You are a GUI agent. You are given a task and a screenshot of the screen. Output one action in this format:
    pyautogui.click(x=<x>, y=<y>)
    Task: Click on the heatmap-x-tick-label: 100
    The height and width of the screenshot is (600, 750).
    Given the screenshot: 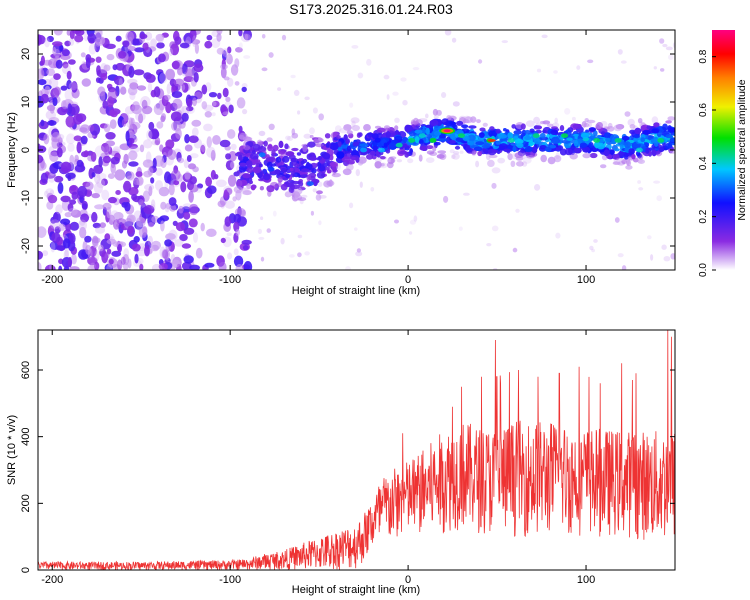 What is the action you would take?
    pyautogui.click(x=586, y=280)
    